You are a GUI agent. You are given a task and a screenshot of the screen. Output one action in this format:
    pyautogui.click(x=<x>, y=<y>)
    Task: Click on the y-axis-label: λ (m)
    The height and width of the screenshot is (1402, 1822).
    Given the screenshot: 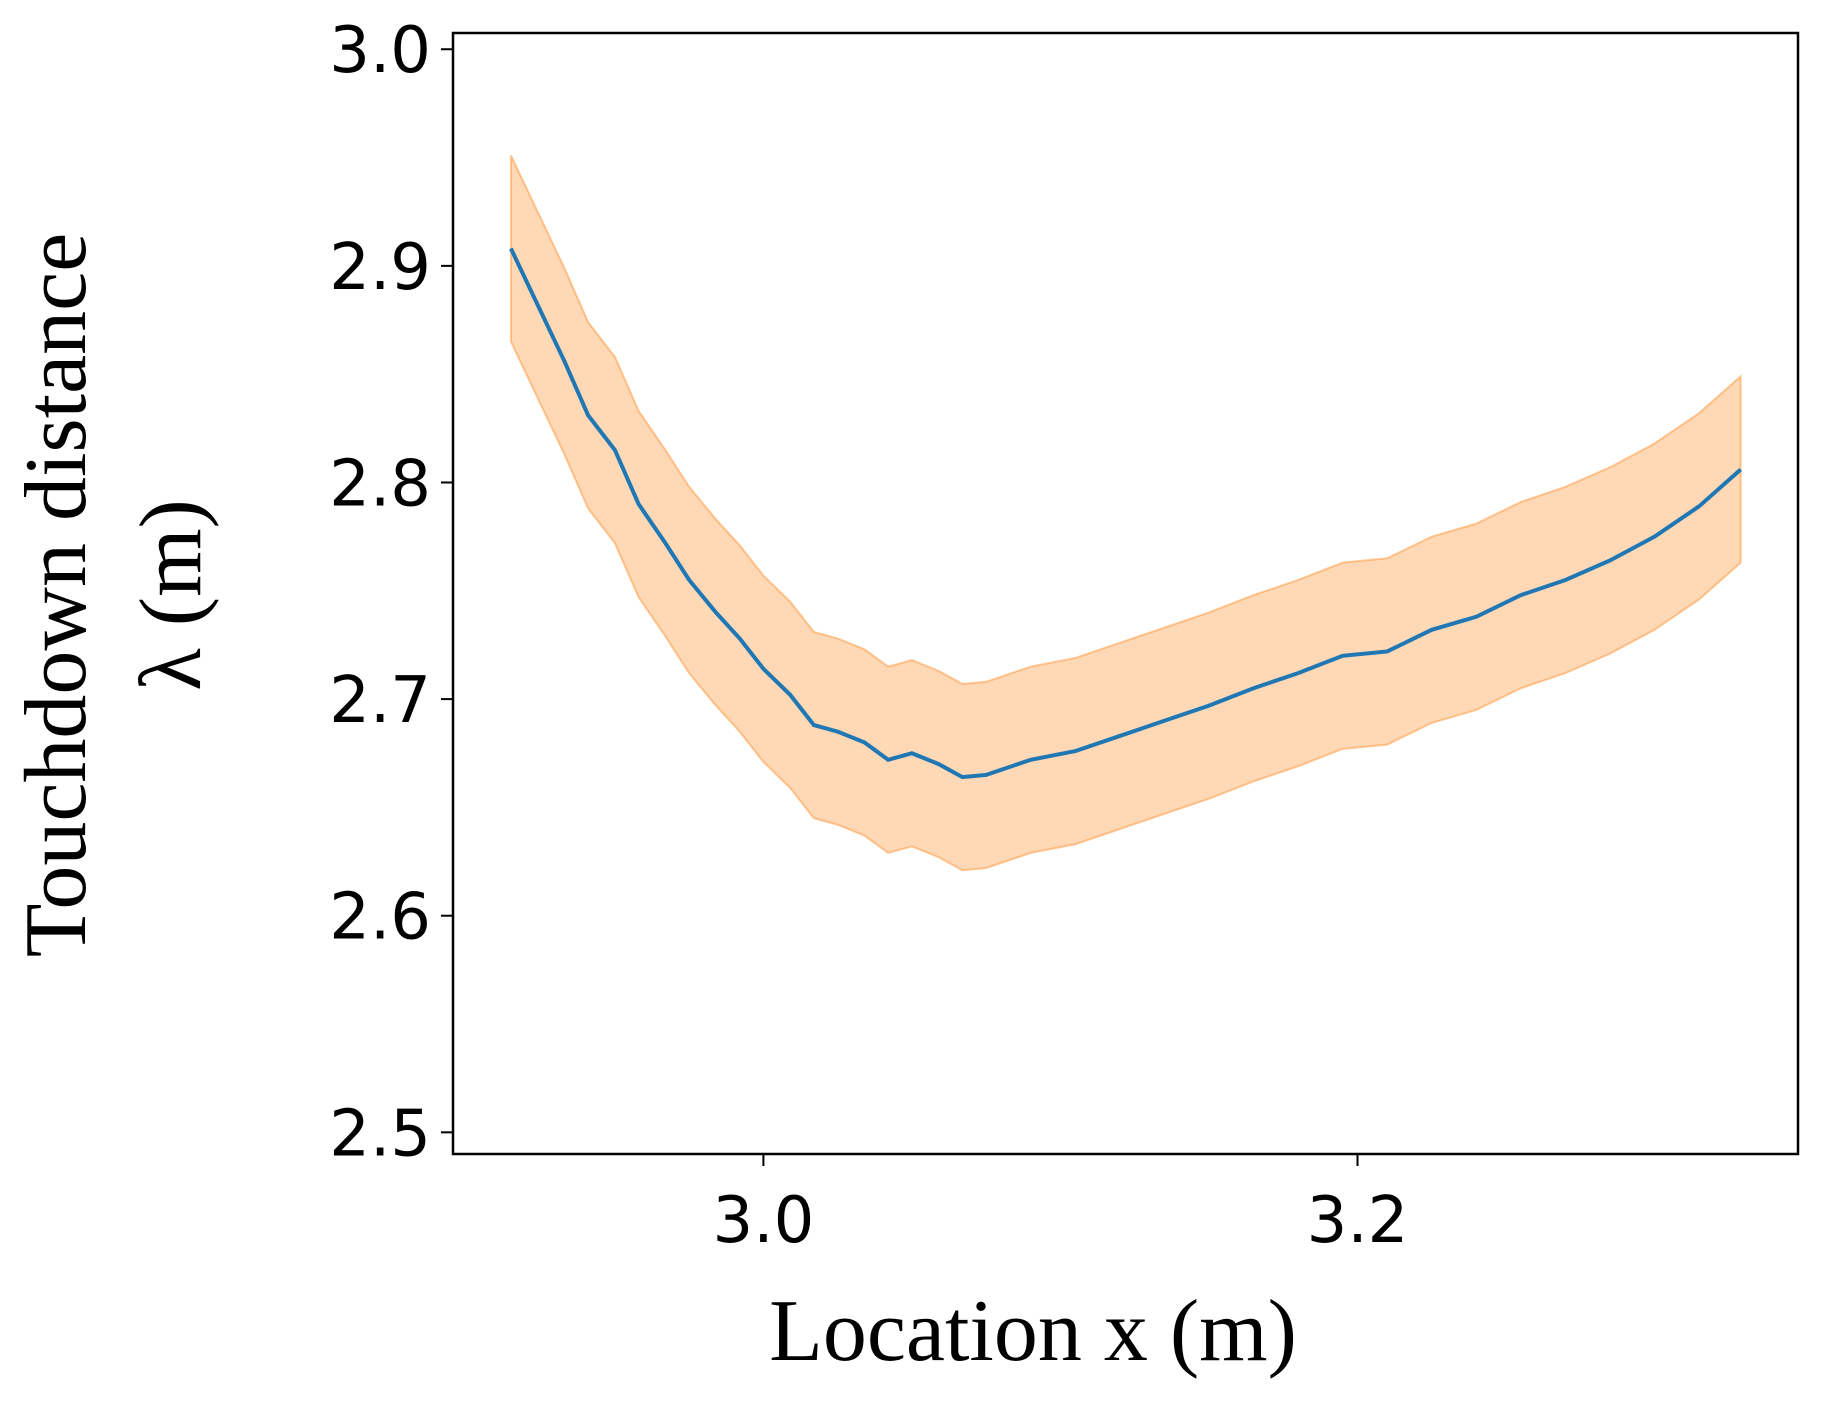 What is the action you would take?
    pyautogui.click(x=171, y=595)
    